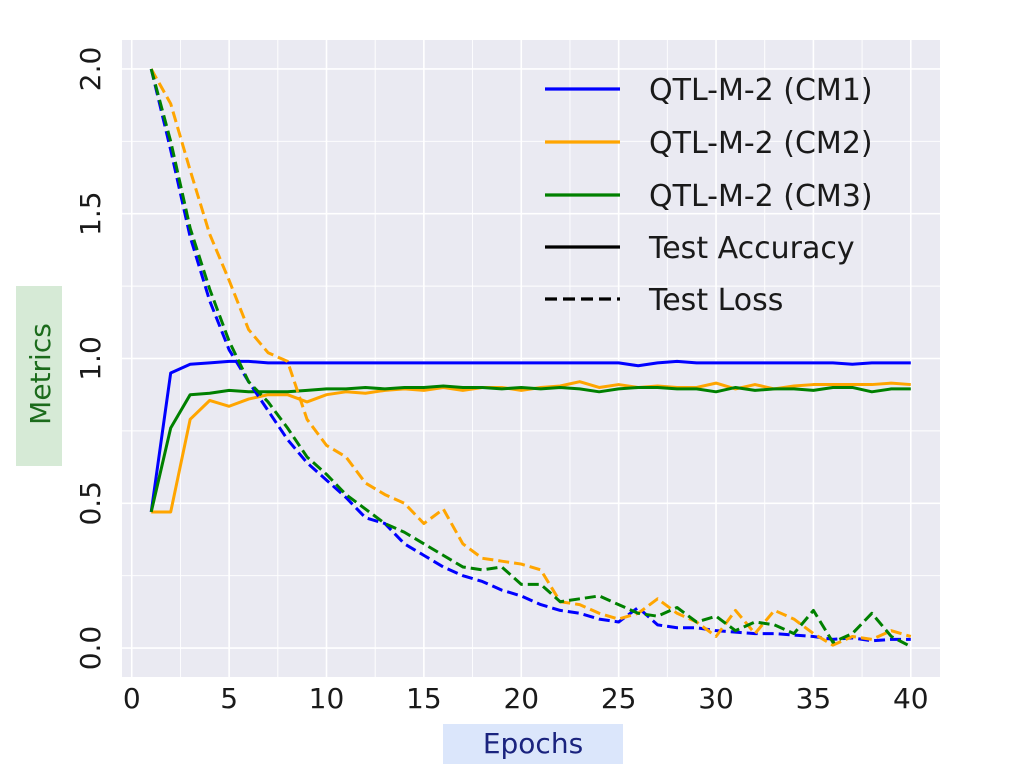  What do you see at coordinates (90, 213) in the screenshot?
I see `y-tick-label: 1.5` at bounding box center [90, 213].